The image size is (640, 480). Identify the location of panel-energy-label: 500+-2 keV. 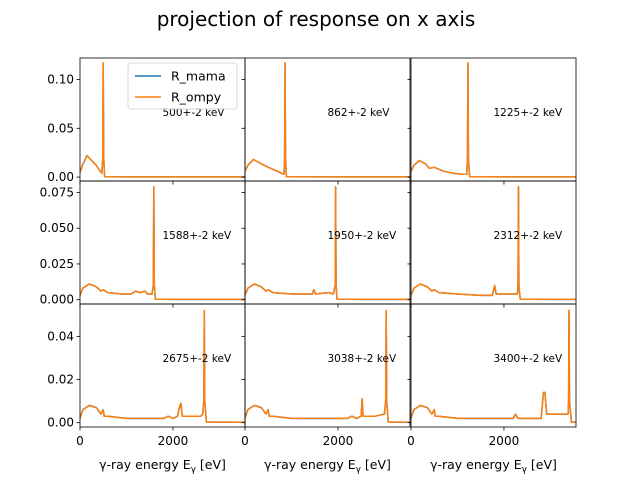
(194, 113).